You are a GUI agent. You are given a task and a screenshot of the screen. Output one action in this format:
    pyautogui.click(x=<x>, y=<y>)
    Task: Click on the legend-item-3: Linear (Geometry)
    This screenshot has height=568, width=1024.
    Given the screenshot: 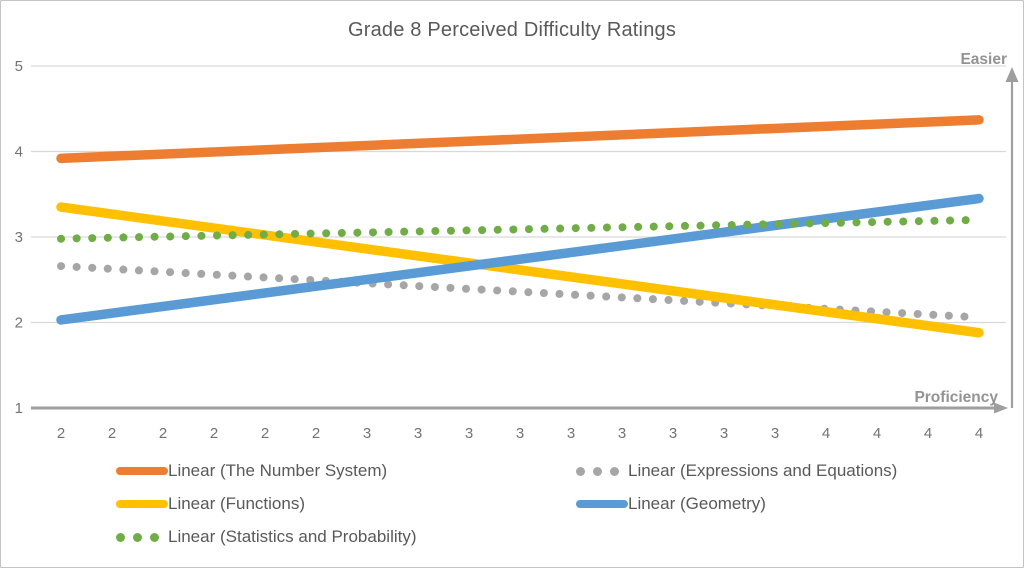 What is the action you would take?
    pyautogui.click(x=671, y=504)
    